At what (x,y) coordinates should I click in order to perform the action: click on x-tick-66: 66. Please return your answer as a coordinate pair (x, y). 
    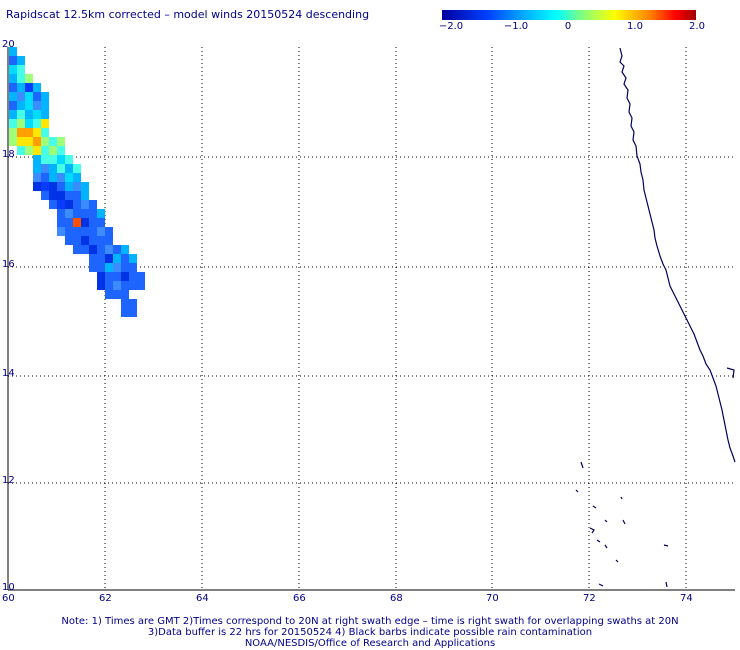
    Looking at the image, I should click on (299, 598).